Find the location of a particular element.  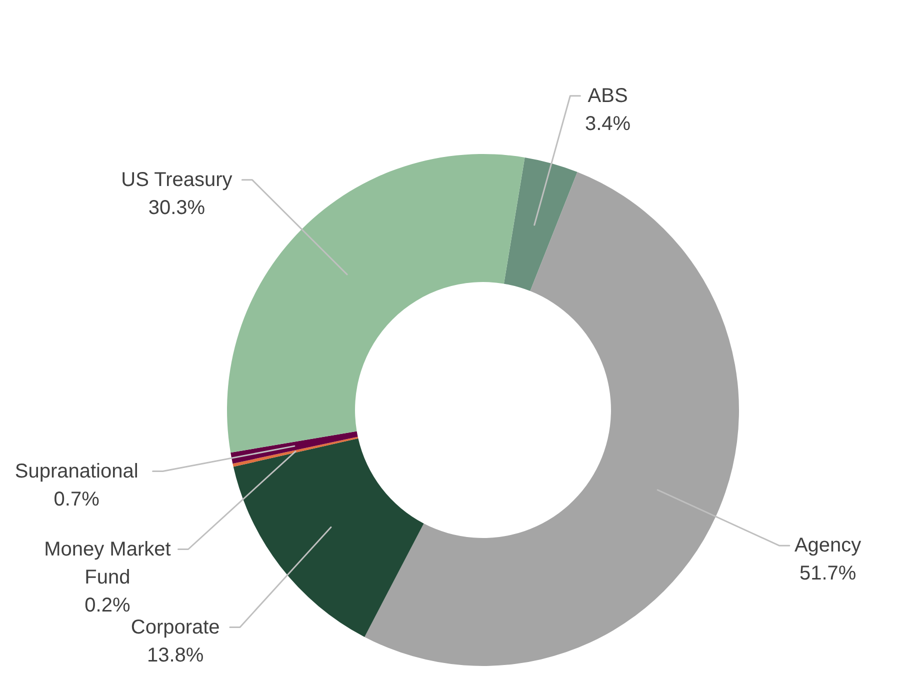

data-label: 51.7% is located at coordinates (827, 573).